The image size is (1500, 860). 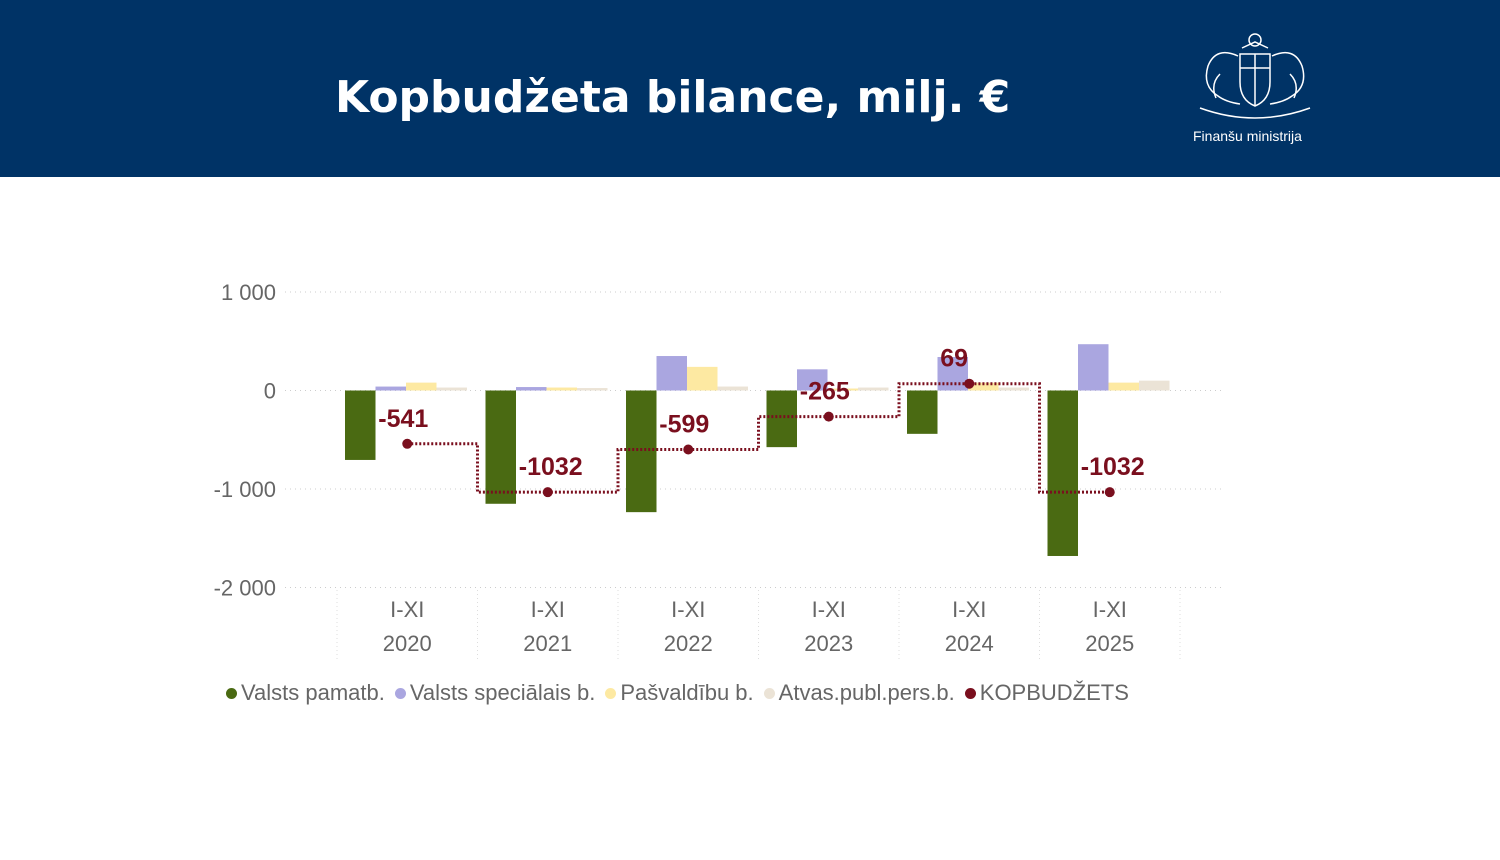 I want to click on page-title: Kopbudžeta bilance, milj. €, so click(x=673, y=97).